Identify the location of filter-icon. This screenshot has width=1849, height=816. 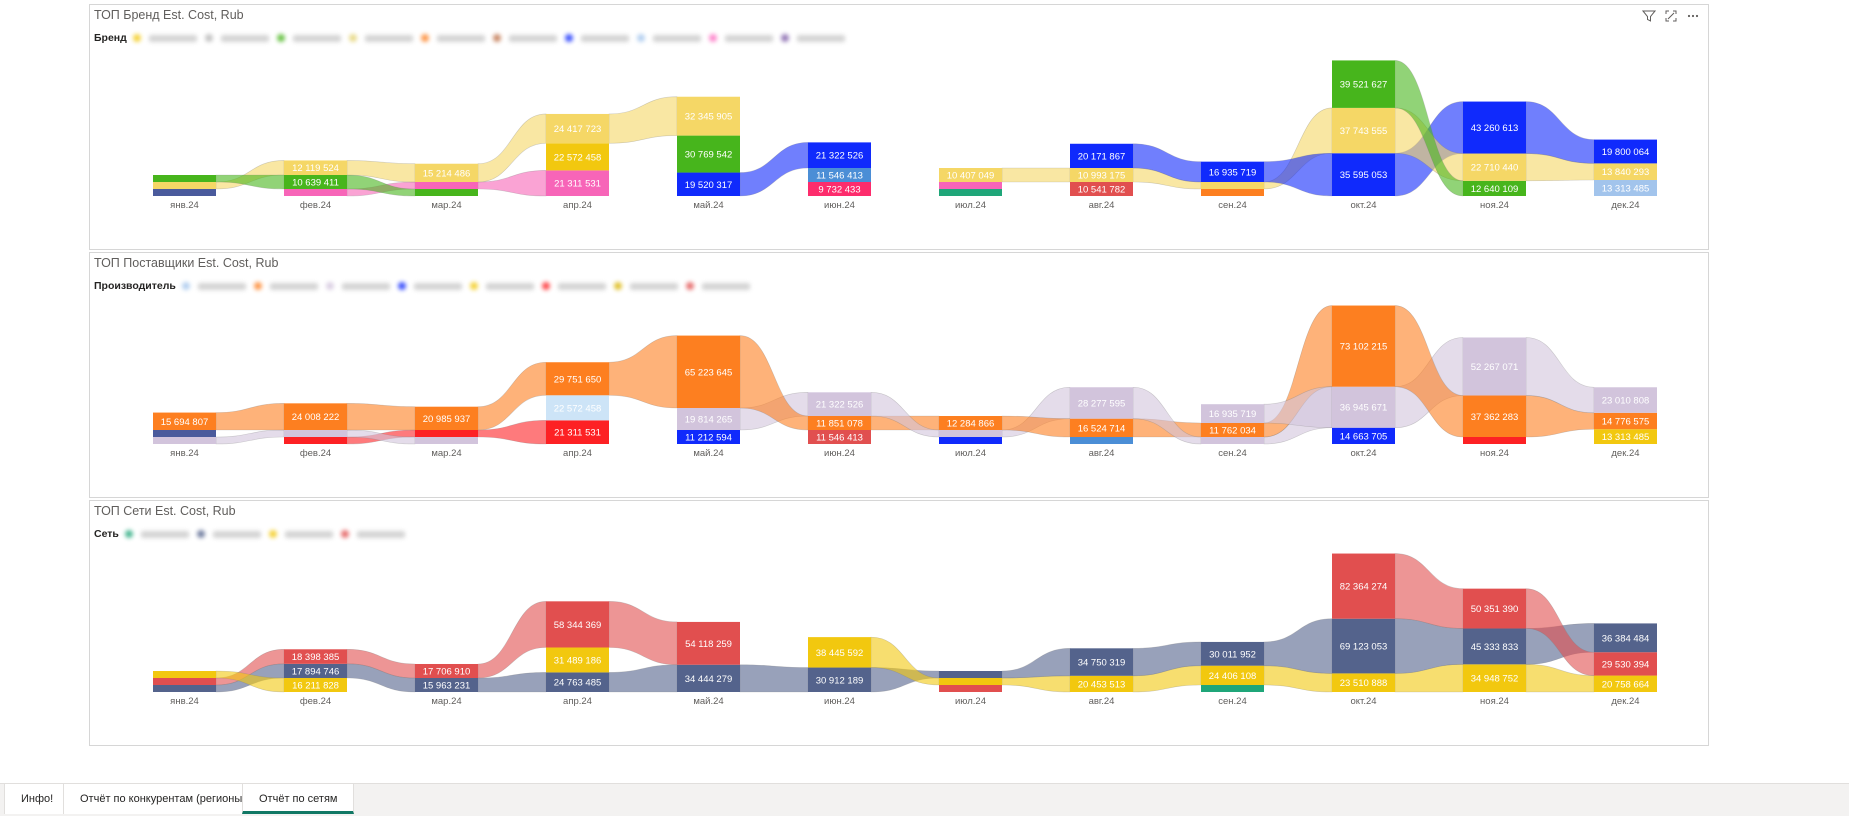
(1649, 16).